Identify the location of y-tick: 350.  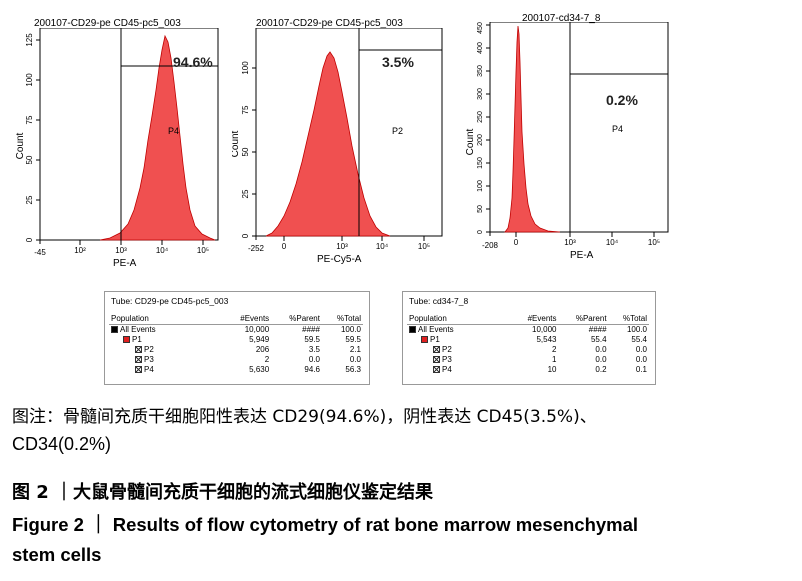
(480, 71).